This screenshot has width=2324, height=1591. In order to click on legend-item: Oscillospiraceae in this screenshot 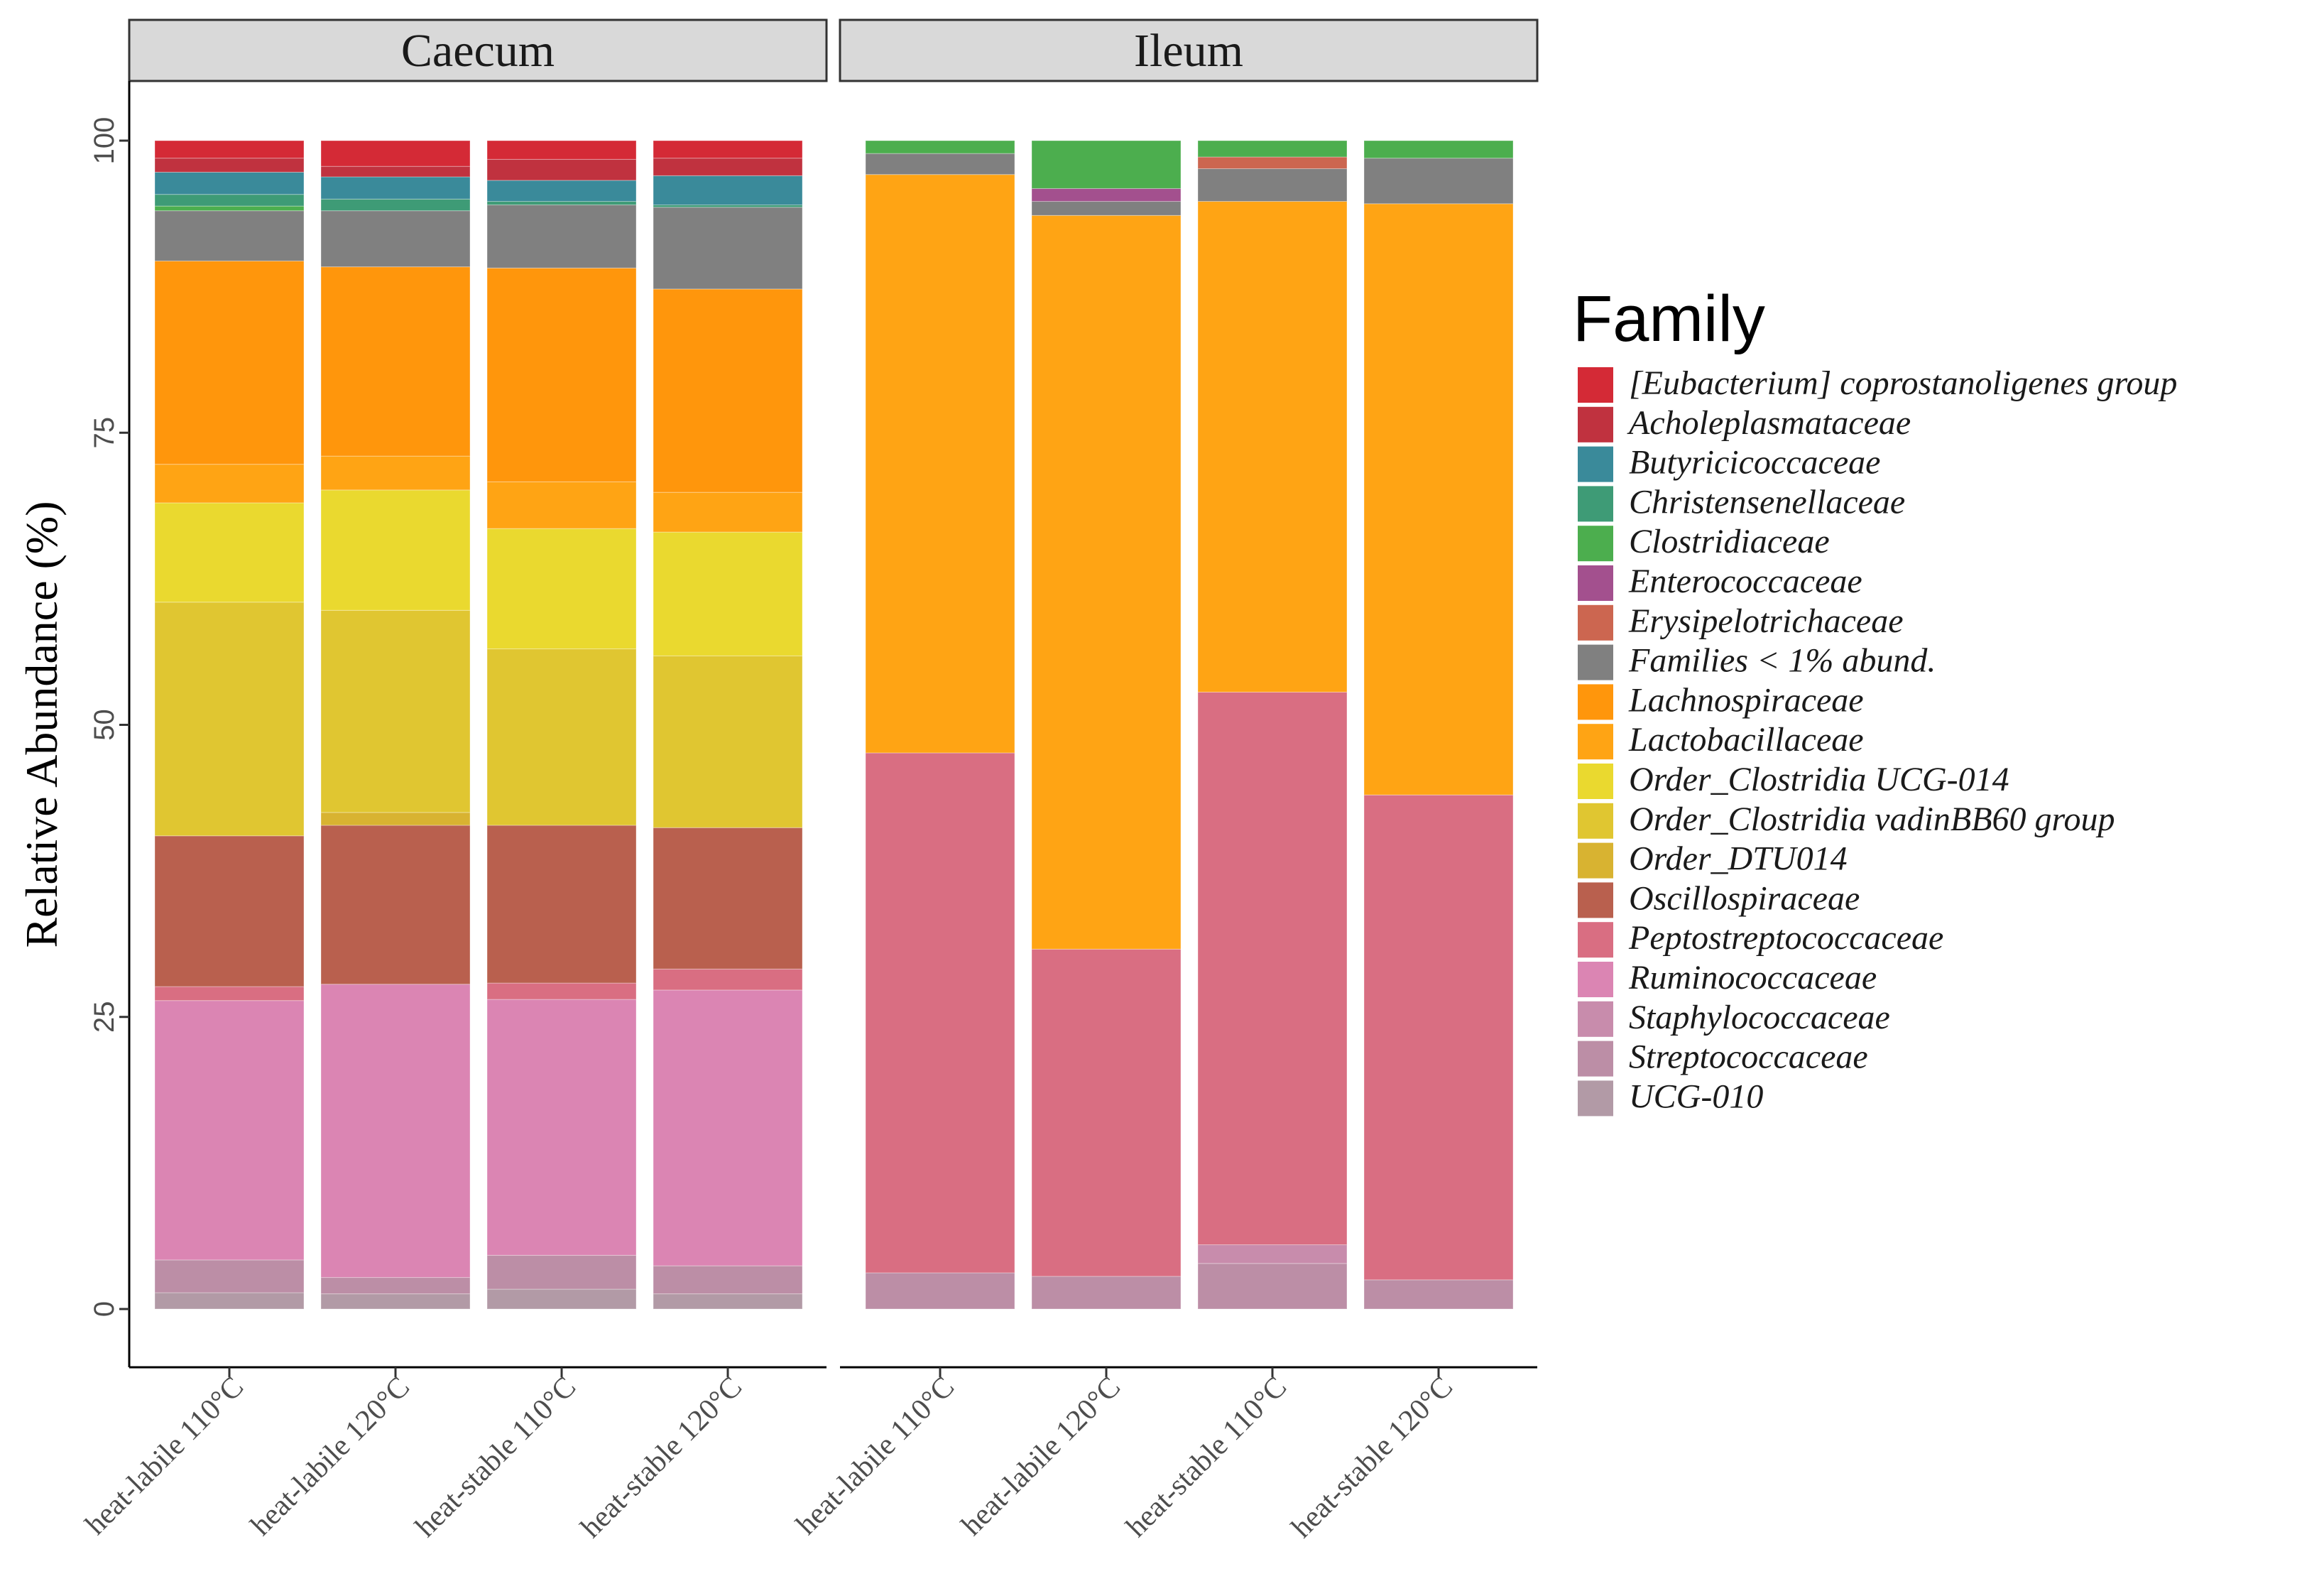, I will do `click(1719, 898)`.